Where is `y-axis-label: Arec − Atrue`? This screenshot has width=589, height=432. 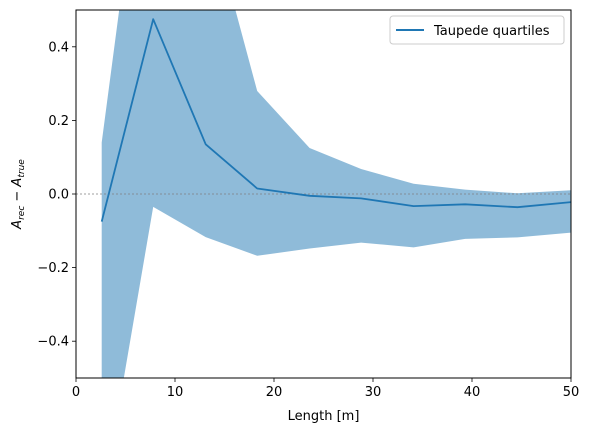
y-axis-label: Arec − Atrue is located at coordinates (18, 194).